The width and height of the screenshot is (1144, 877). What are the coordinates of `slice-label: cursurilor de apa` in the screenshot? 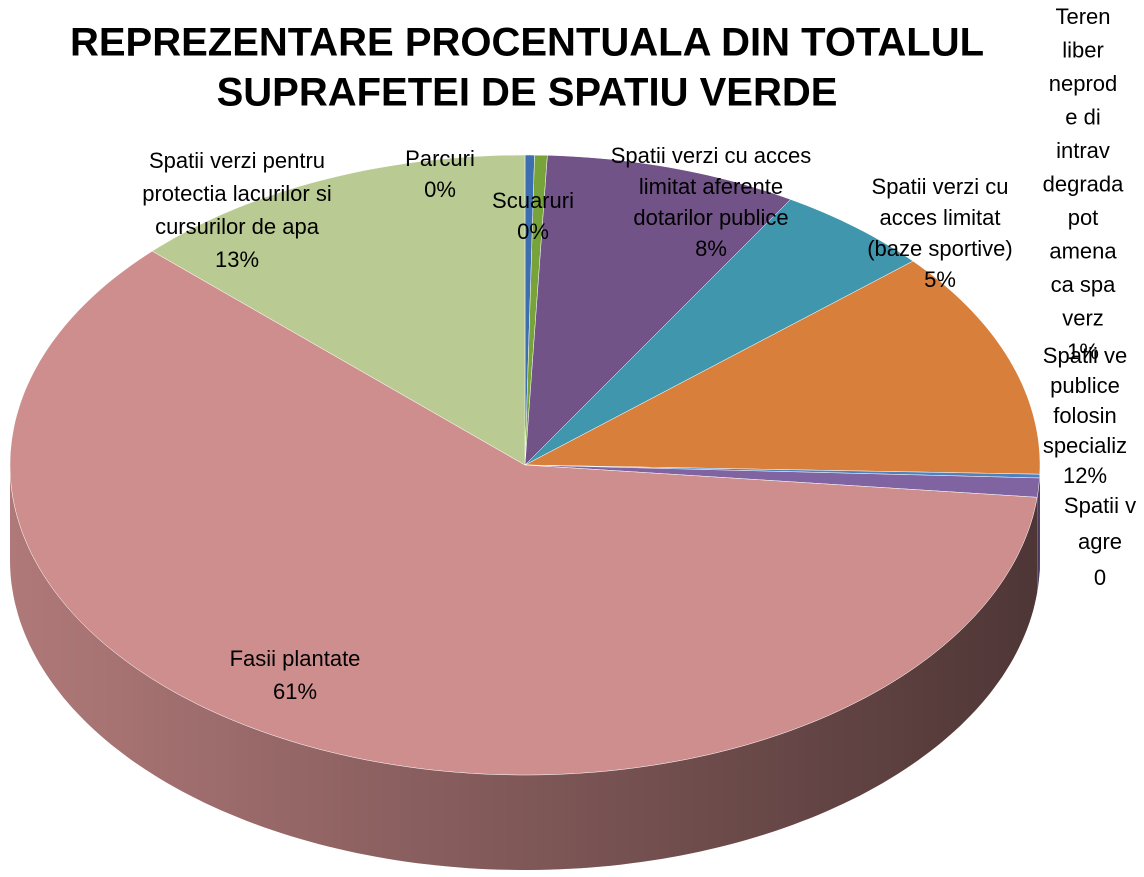 It's located at (237, 226).